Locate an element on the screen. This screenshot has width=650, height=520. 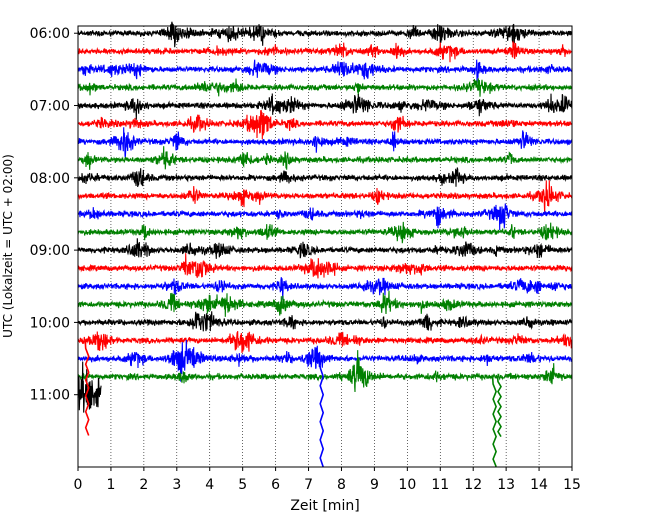
y-axis-label: UTC (Lokalzeit = UTC + 02:00) is located at coordinates (8, 246).